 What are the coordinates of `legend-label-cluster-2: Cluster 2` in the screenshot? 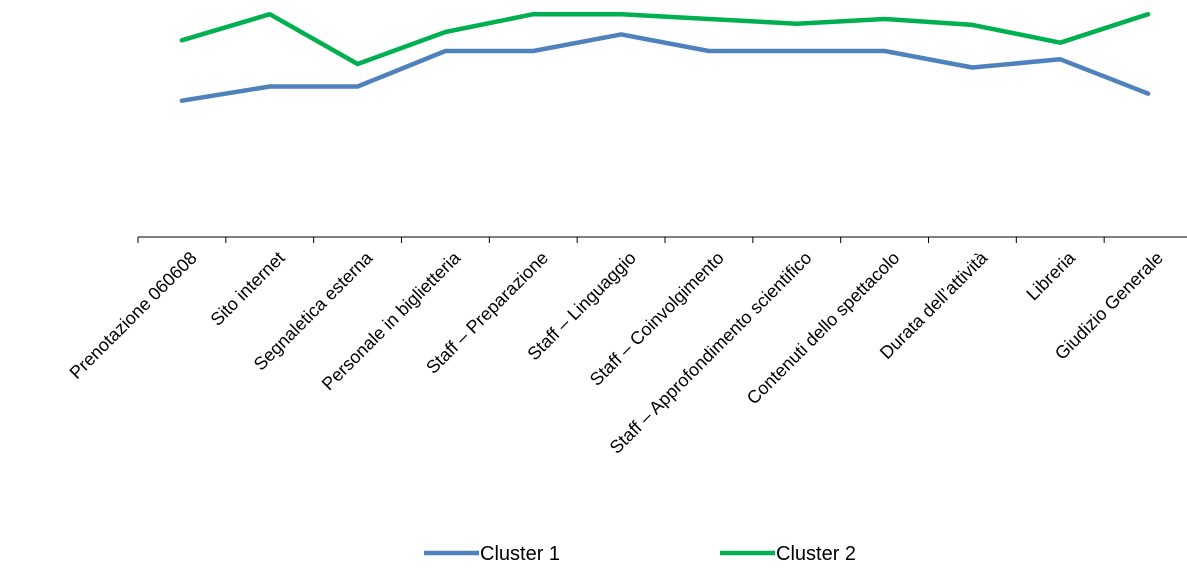 It's located at (816, 554).